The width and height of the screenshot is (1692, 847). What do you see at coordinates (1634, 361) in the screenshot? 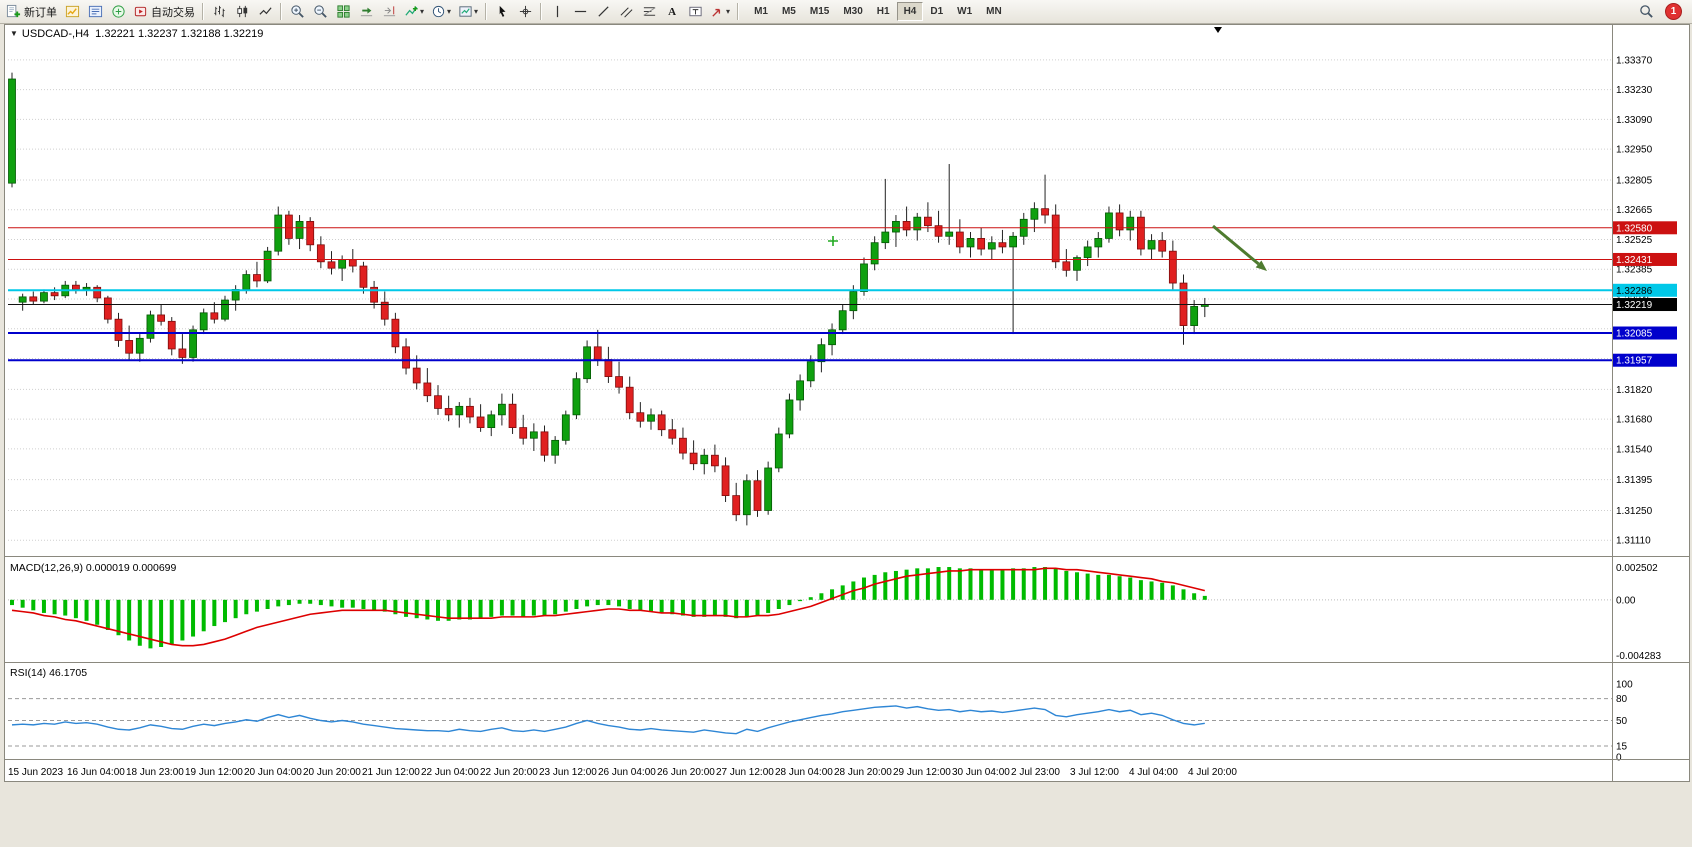
I see `svg-text: 1.31957` at bounding box center [1634, 361].